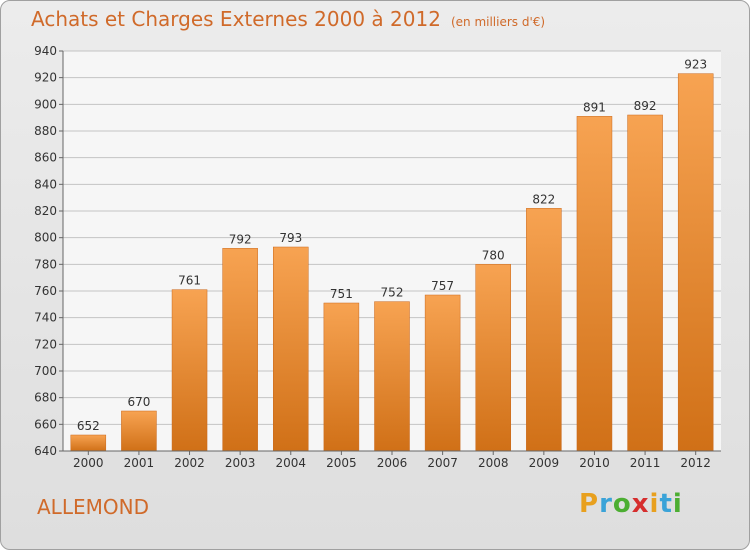 This screenshot has width=750, height=550. What do you see at coordinates (290, 463) in the screenshot?
I see `x-tick-label: 2004` at bounding box center [290, 463].